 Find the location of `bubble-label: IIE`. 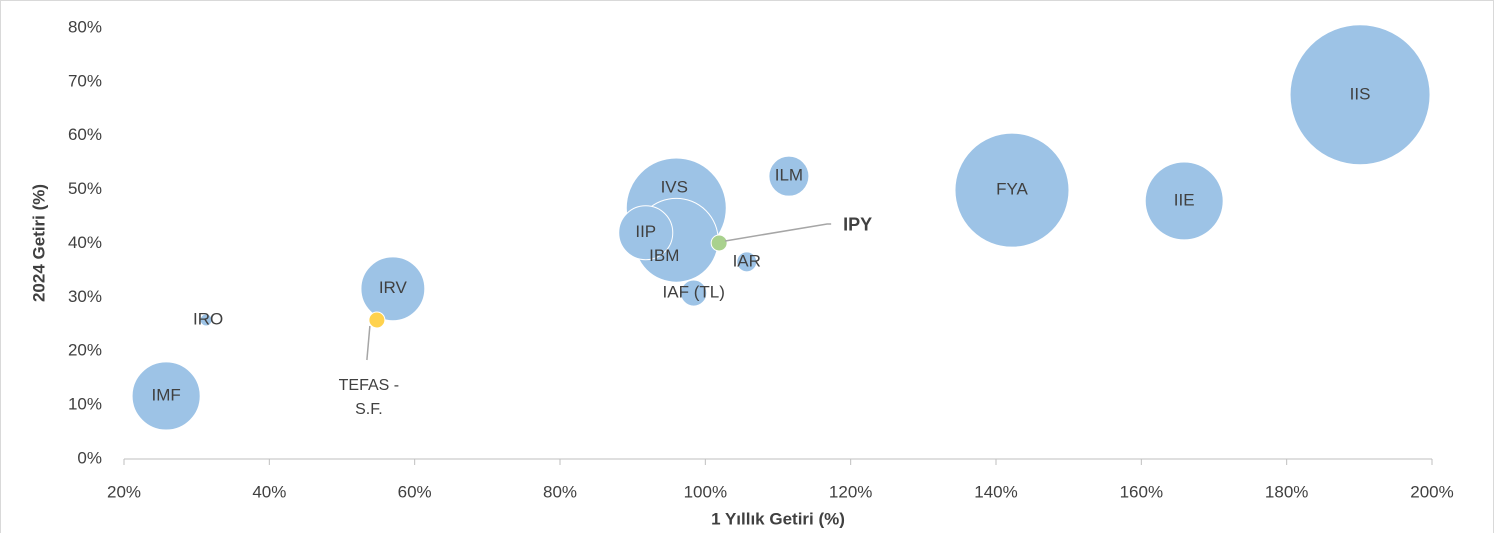

bubble-label: IIE is located at coordinates (1184, 199).